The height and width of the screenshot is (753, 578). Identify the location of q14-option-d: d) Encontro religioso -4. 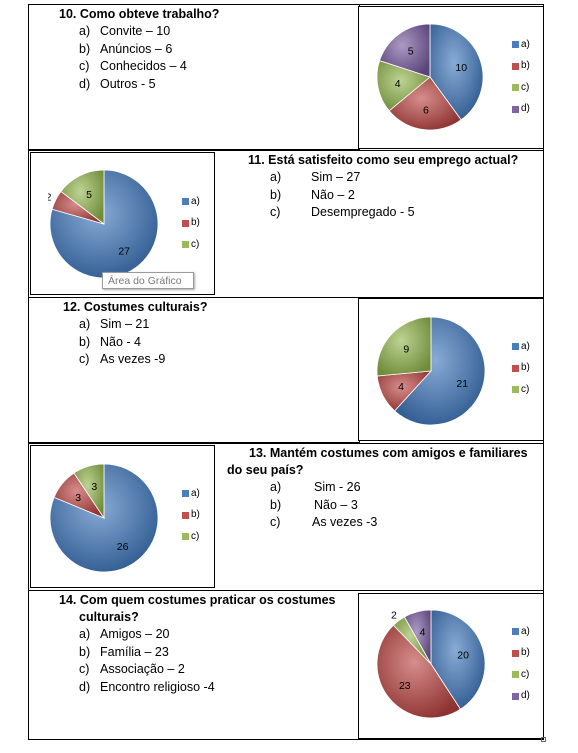
(147, 688).